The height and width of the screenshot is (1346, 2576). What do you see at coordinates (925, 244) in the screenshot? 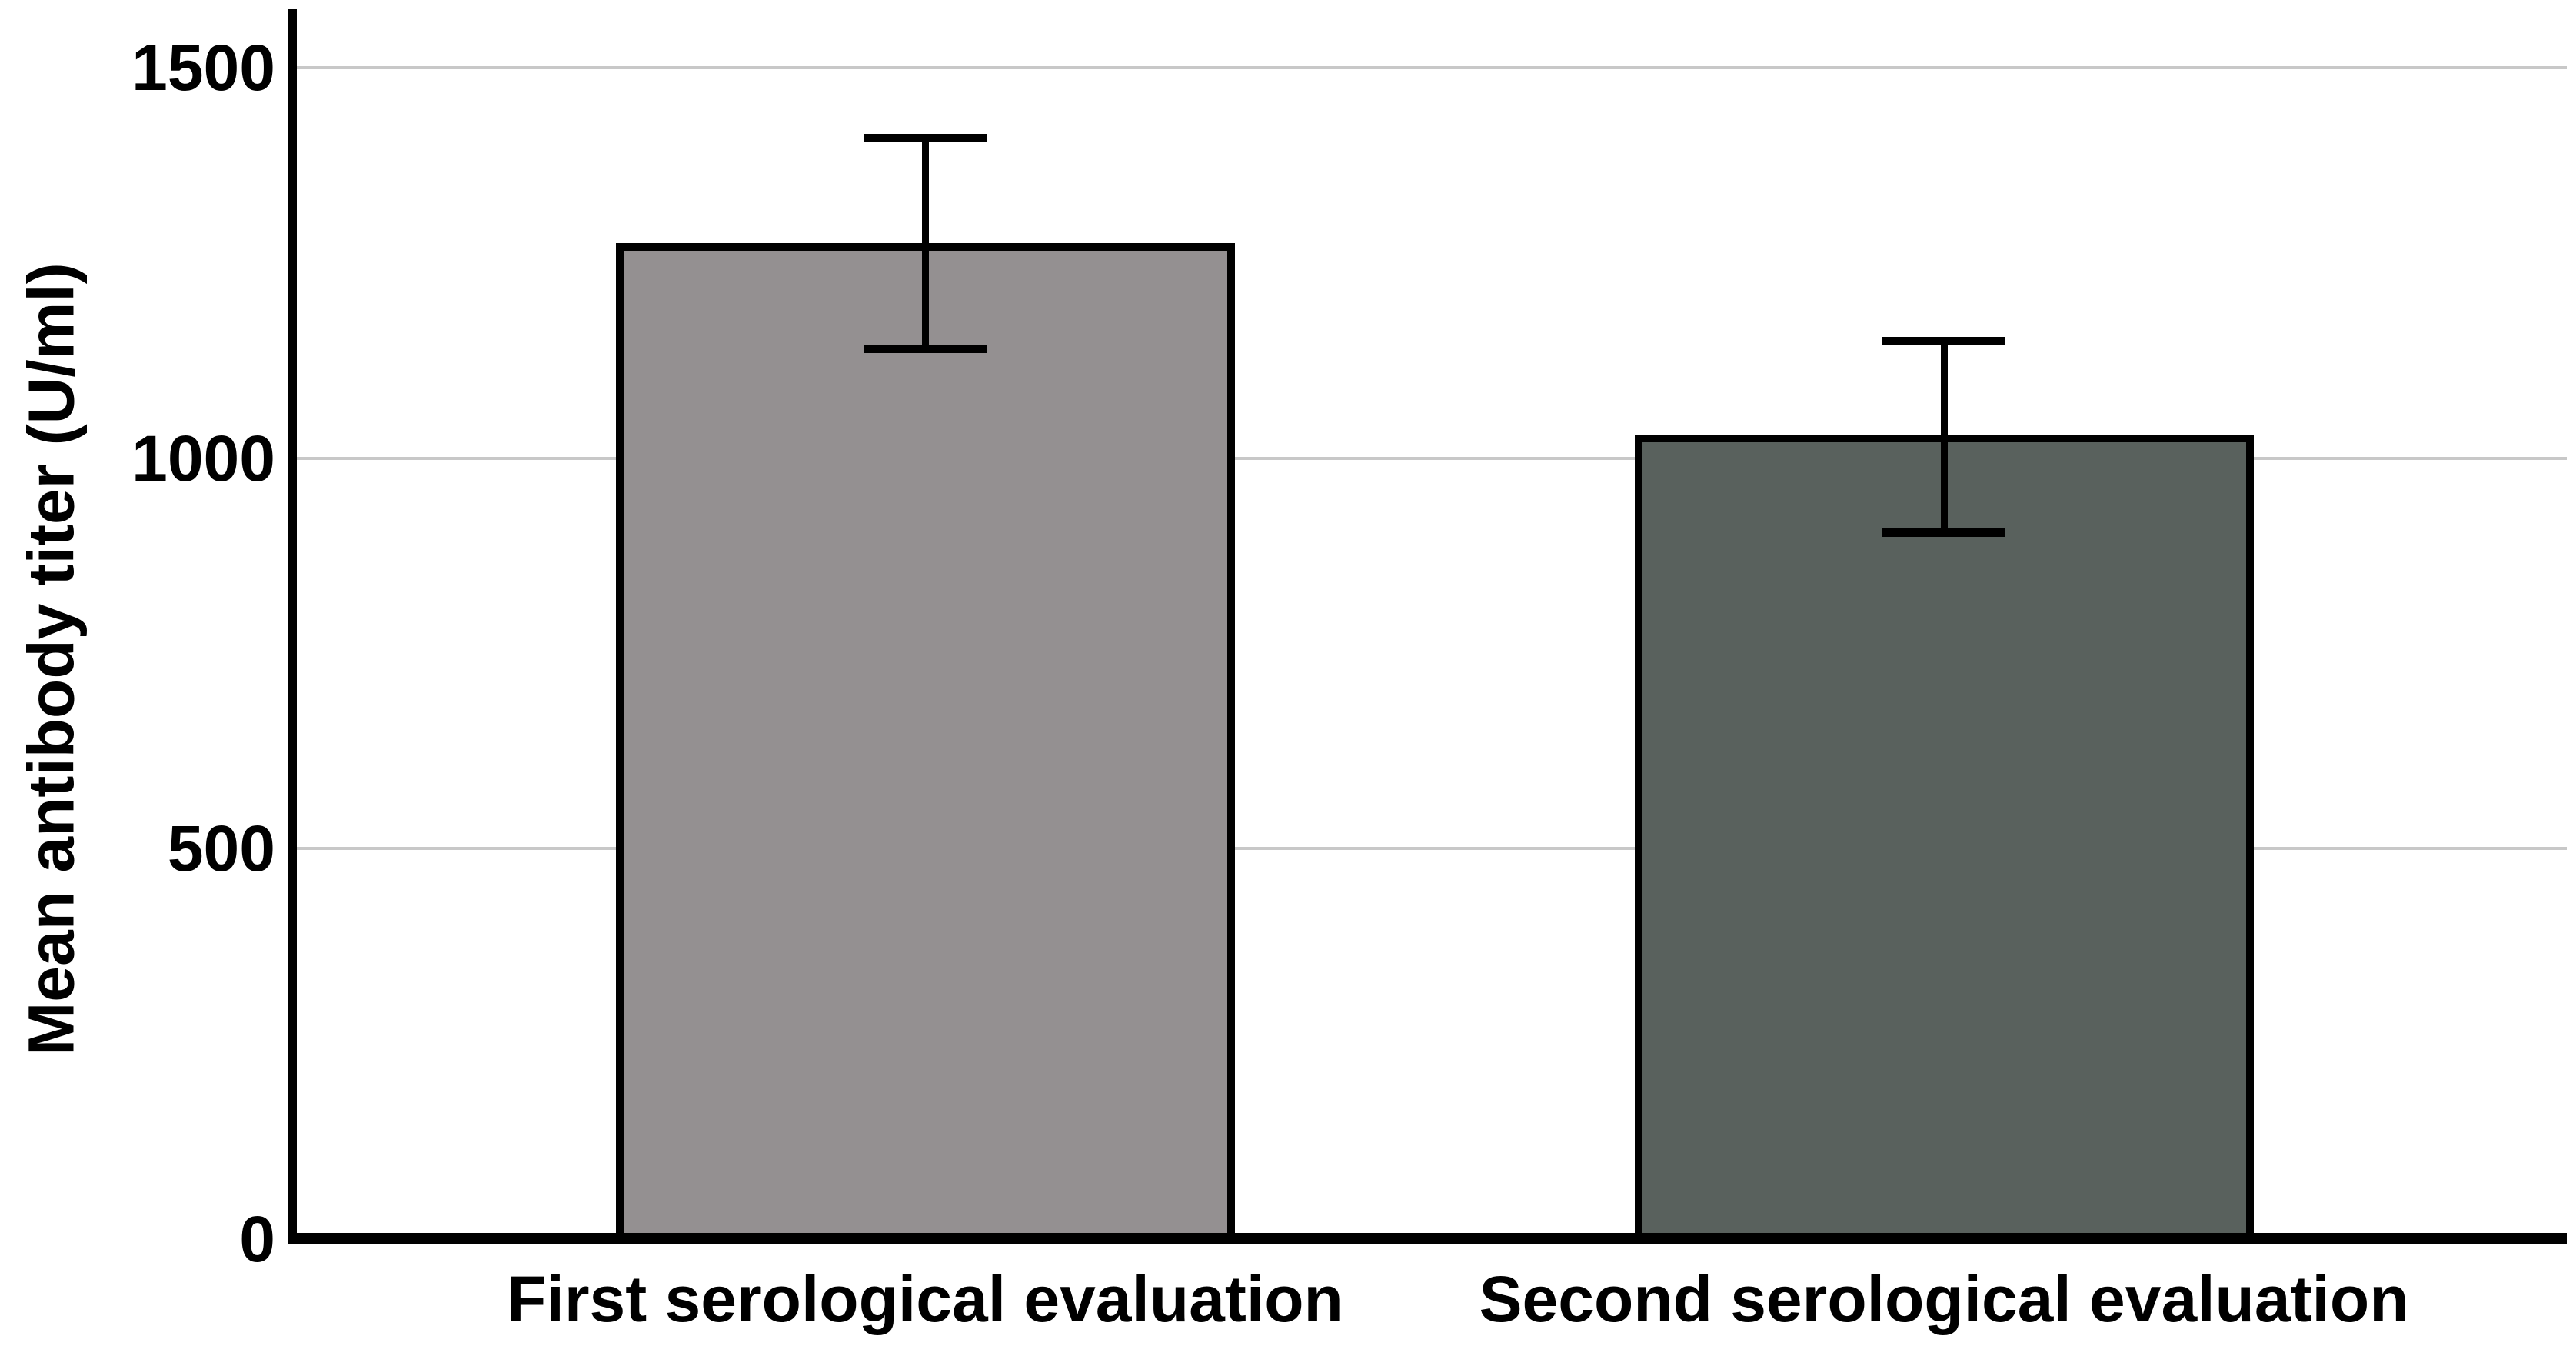
I see `error-bar-stem-first-serological-evaluation` at bounding box center [925, 244].